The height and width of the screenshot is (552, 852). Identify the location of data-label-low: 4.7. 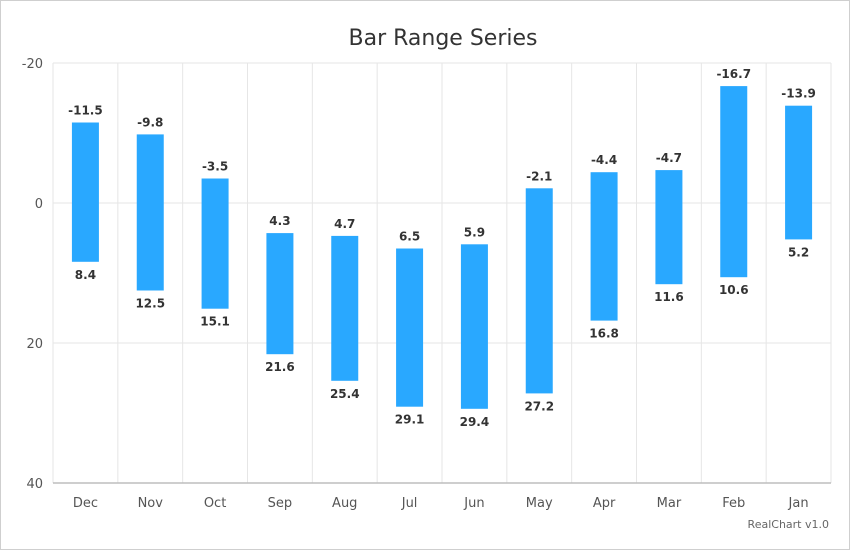
(344, 224).